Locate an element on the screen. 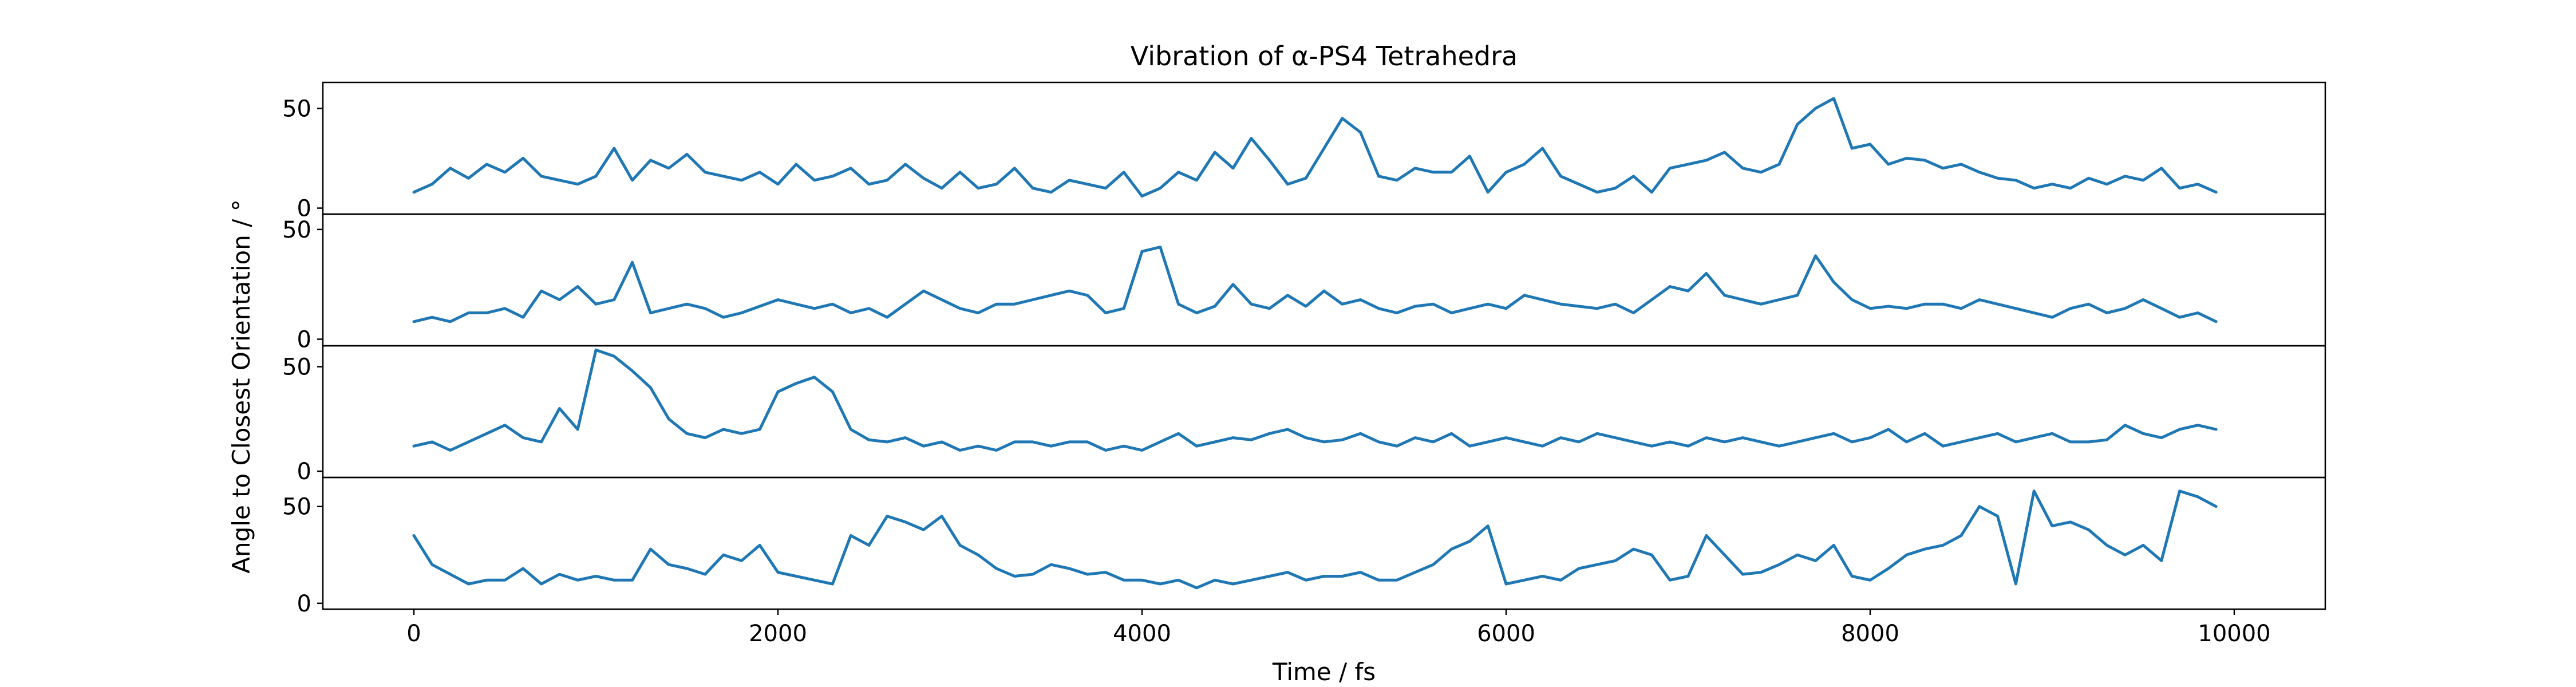  x-axis-label: Time / fs is located at coordinates (1324, 672).